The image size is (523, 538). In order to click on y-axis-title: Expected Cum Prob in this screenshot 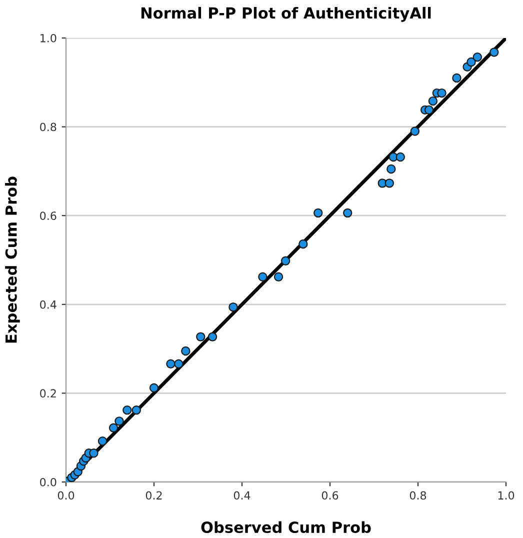, I will do `click(12, 259)`.